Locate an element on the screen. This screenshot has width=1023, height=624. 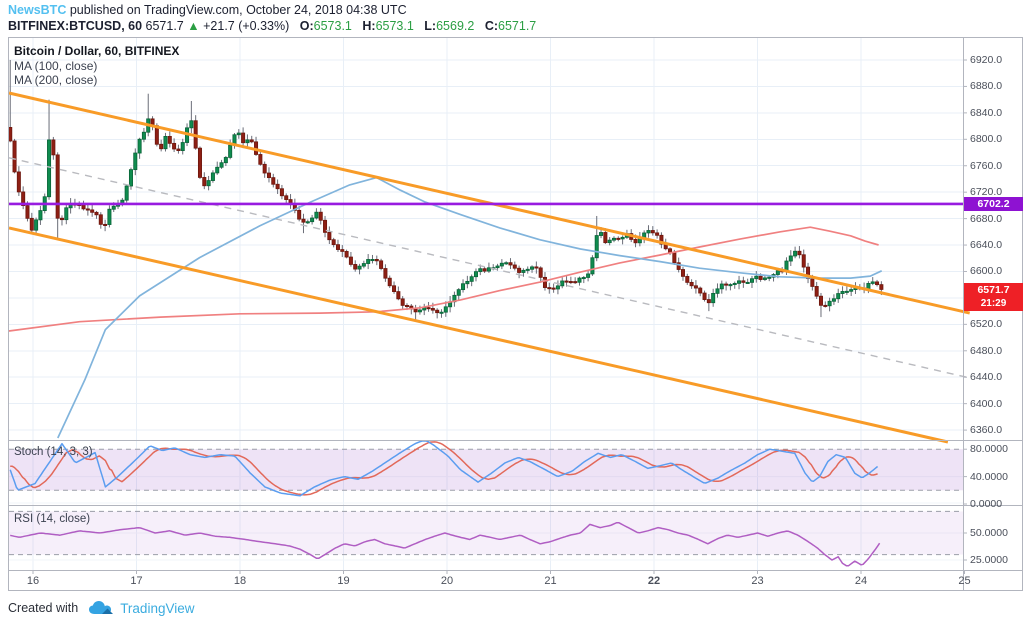
last-price-label: 6571.7 is located at coordinates (993, 290).